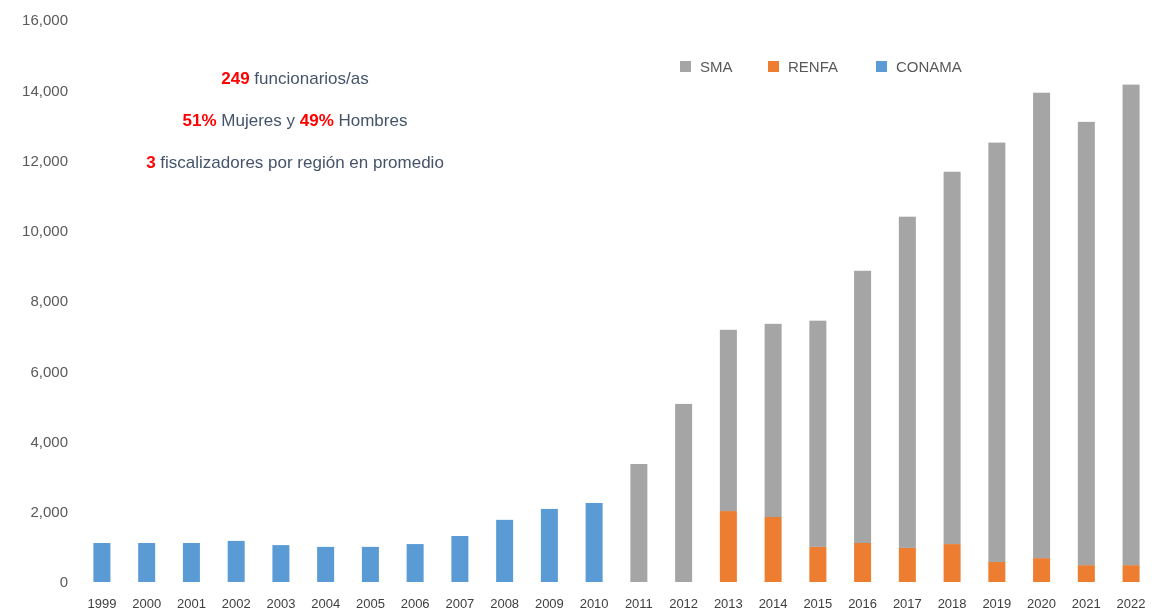  What do you see at coordinates (102, 603) in the screenshot?
I see `x-tick-label: 1999` at bounding box center [102, 603].